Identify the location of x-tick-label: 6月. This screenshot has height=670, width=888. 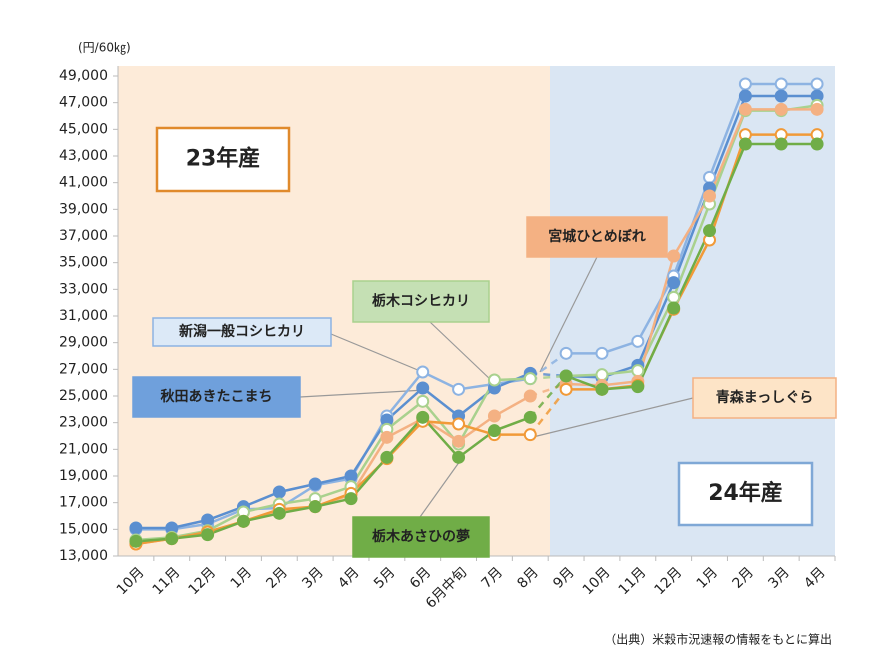
(421, 578).